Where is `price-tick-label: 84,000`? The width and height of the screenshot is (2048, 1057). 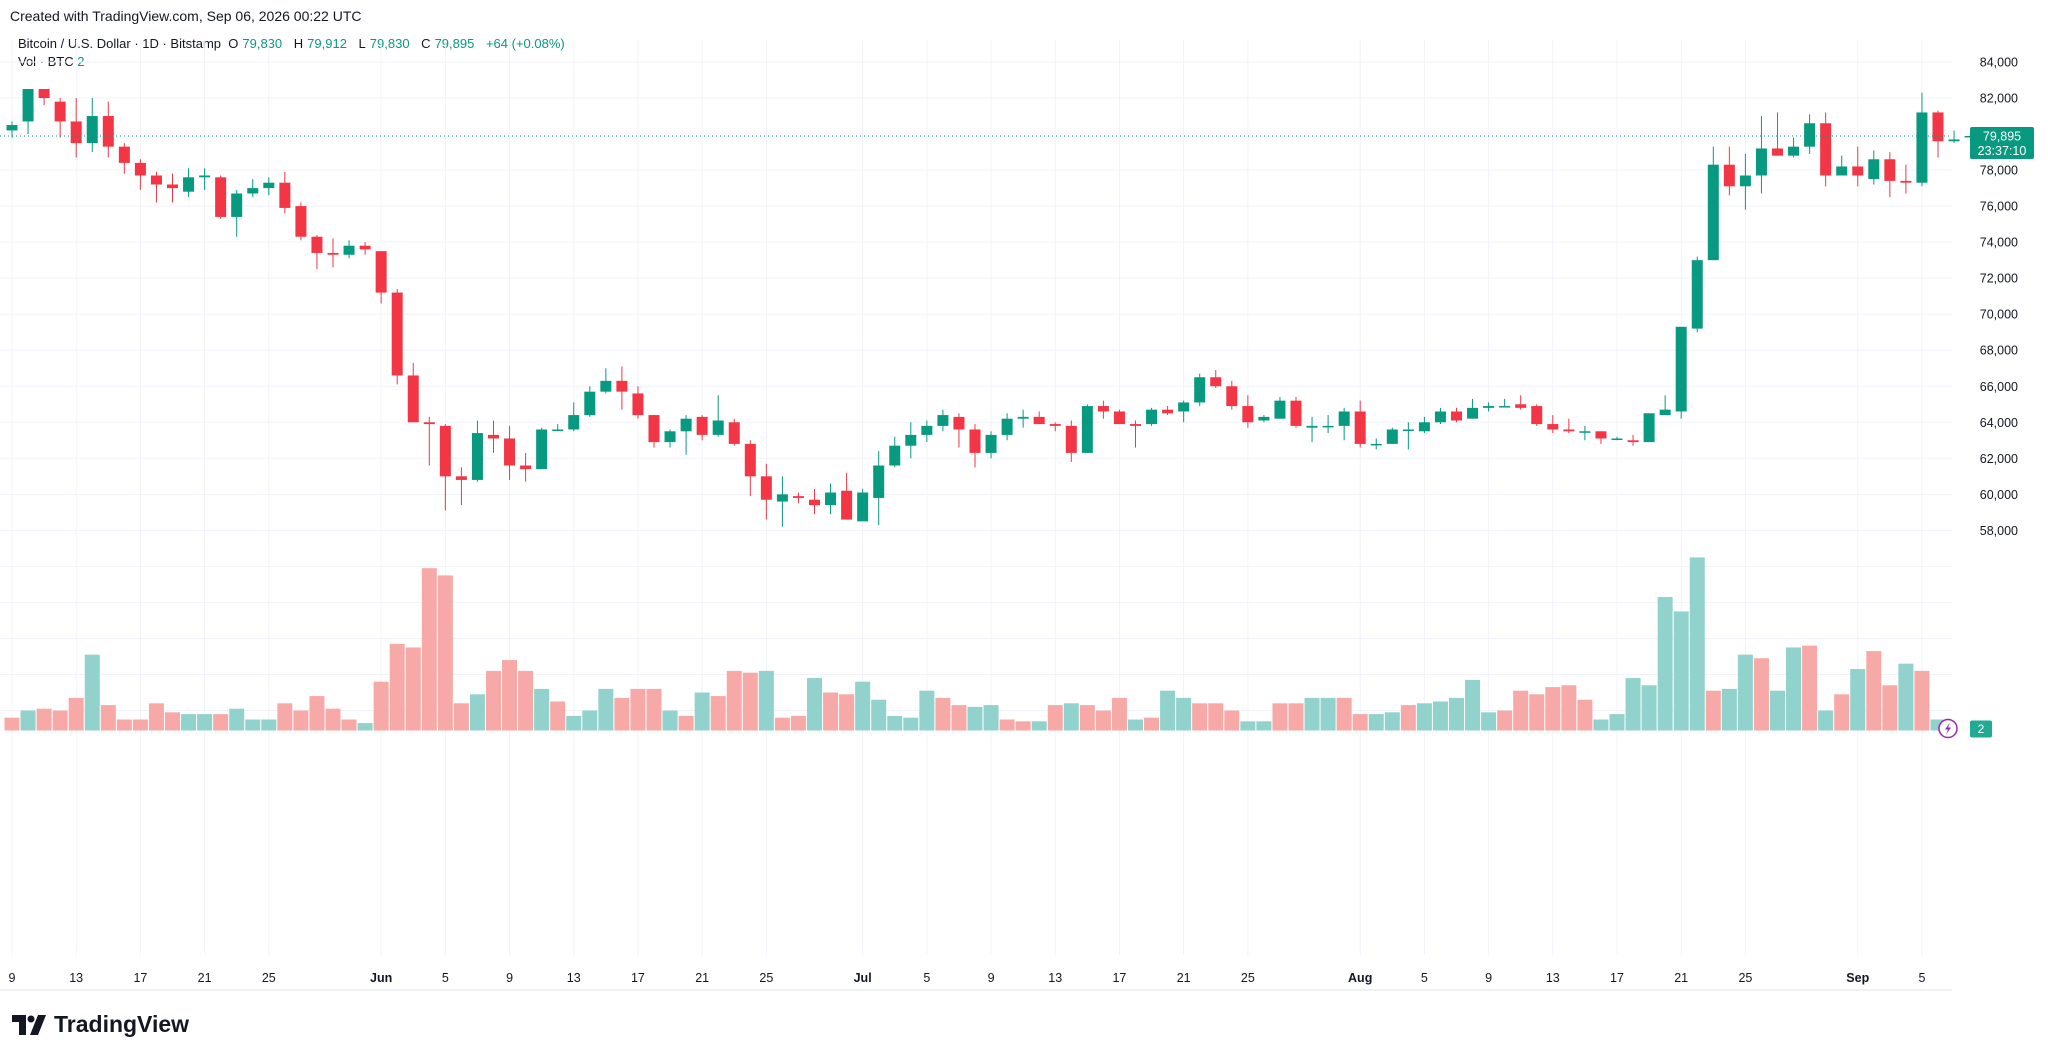
price-tick-label: 84,000 is located at coordinates (1999, 63).